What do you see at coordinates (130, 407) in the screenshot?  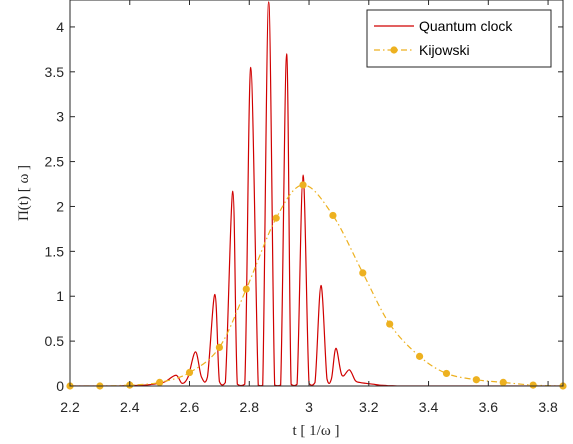 I see `x-tick-label: 2.4` at bounding box center [130, 407].